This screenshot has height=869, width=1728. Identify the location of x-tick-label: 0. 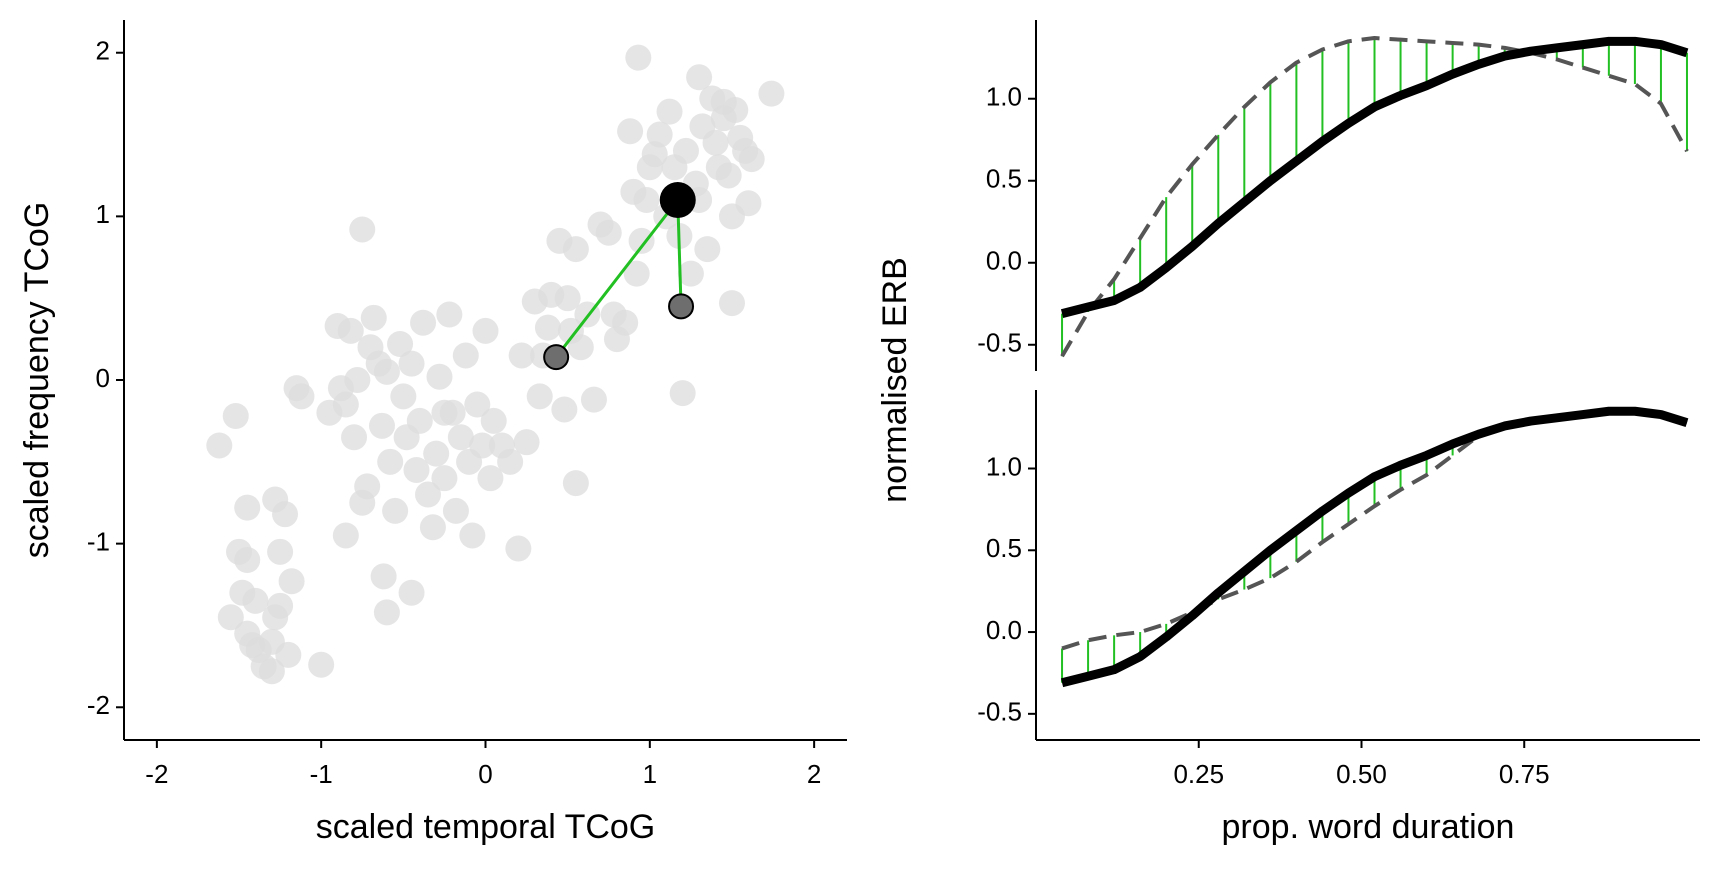
(485, 774).